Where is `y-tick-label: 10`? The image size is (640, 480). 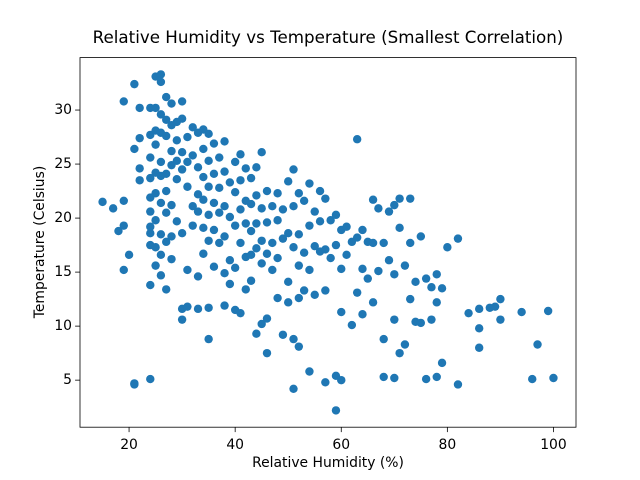
y-tick-label: 10 is located at coordinates (63, 326).